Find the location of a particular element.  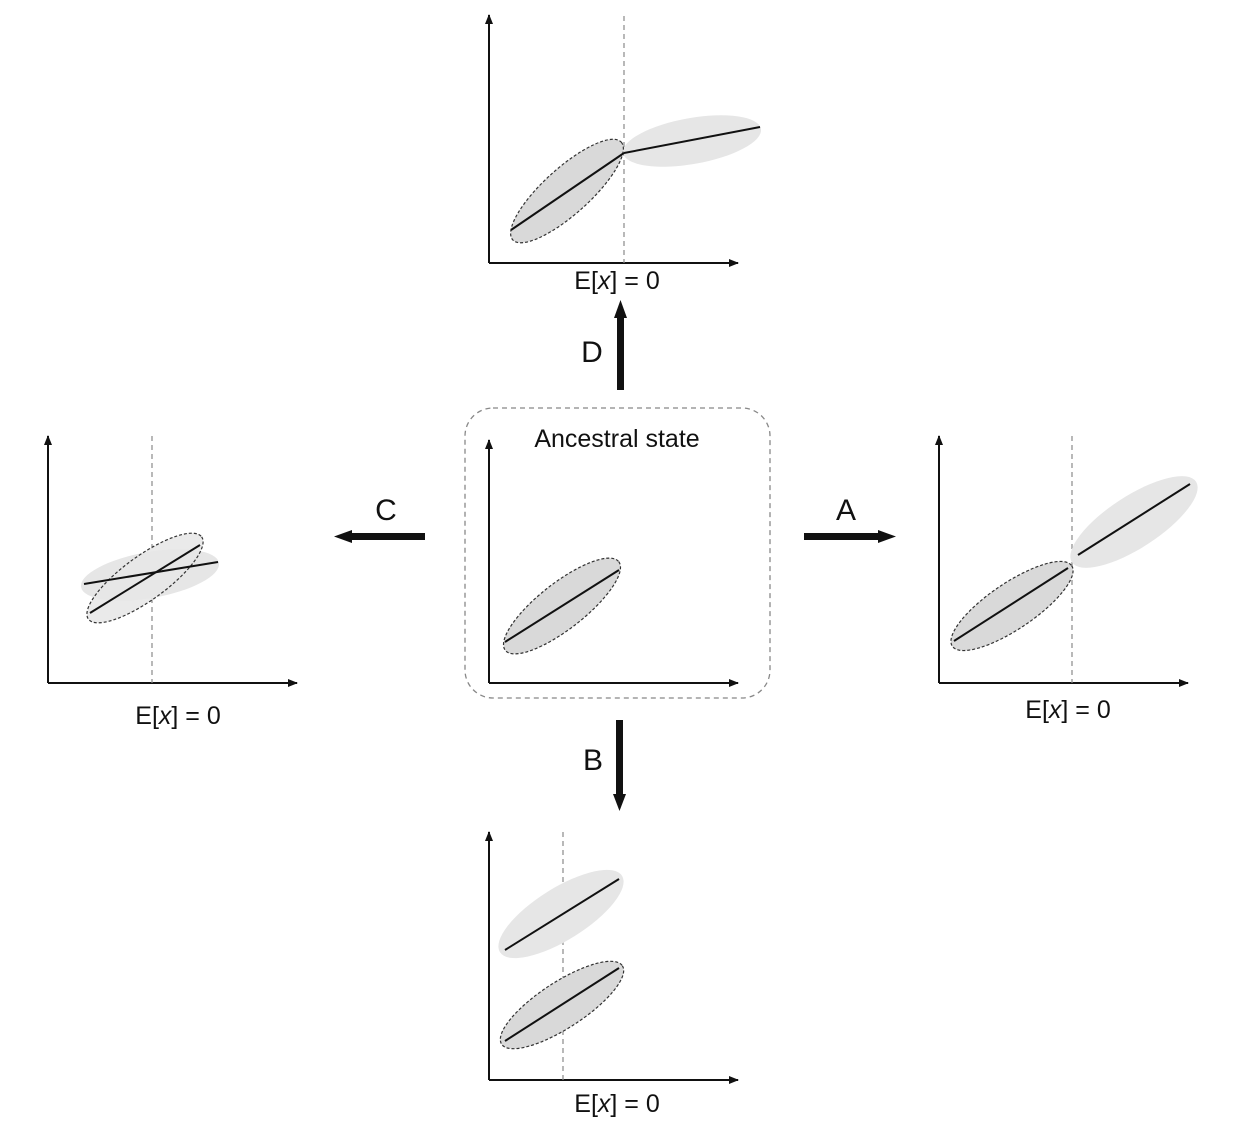

ancestral-slope is located at coordinates (562, 606).